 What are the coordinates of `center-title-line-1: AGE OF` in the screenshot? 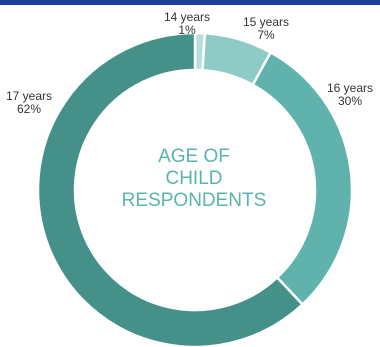 It's located at (194, 156).